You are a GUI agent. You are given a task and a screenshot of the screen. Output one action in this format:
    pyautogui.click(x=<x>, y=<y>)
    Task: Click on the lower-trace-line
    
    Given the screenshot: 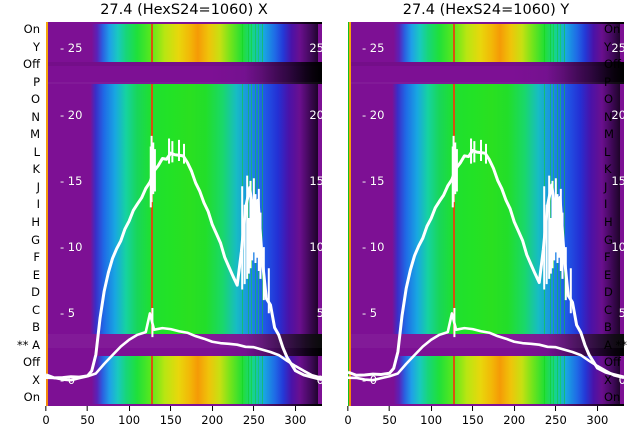 What is the action you would take?
    pyautogui.click(x=486, y=347)
    